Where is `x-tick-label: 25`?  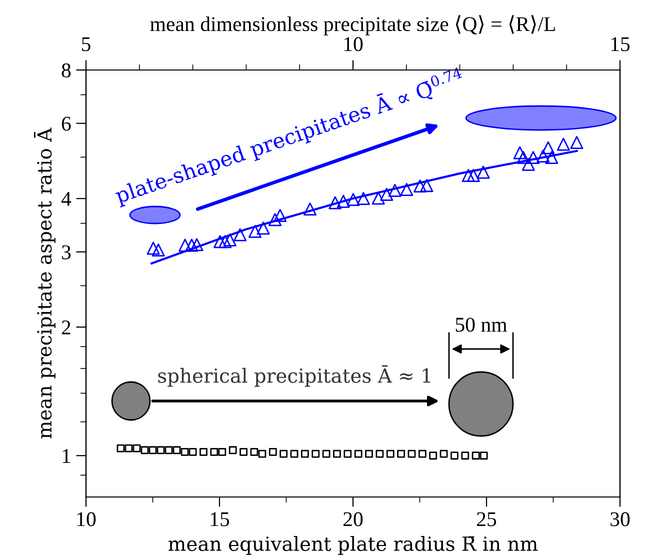
x-tick-label: 25 is located at coordinates (486, 519).